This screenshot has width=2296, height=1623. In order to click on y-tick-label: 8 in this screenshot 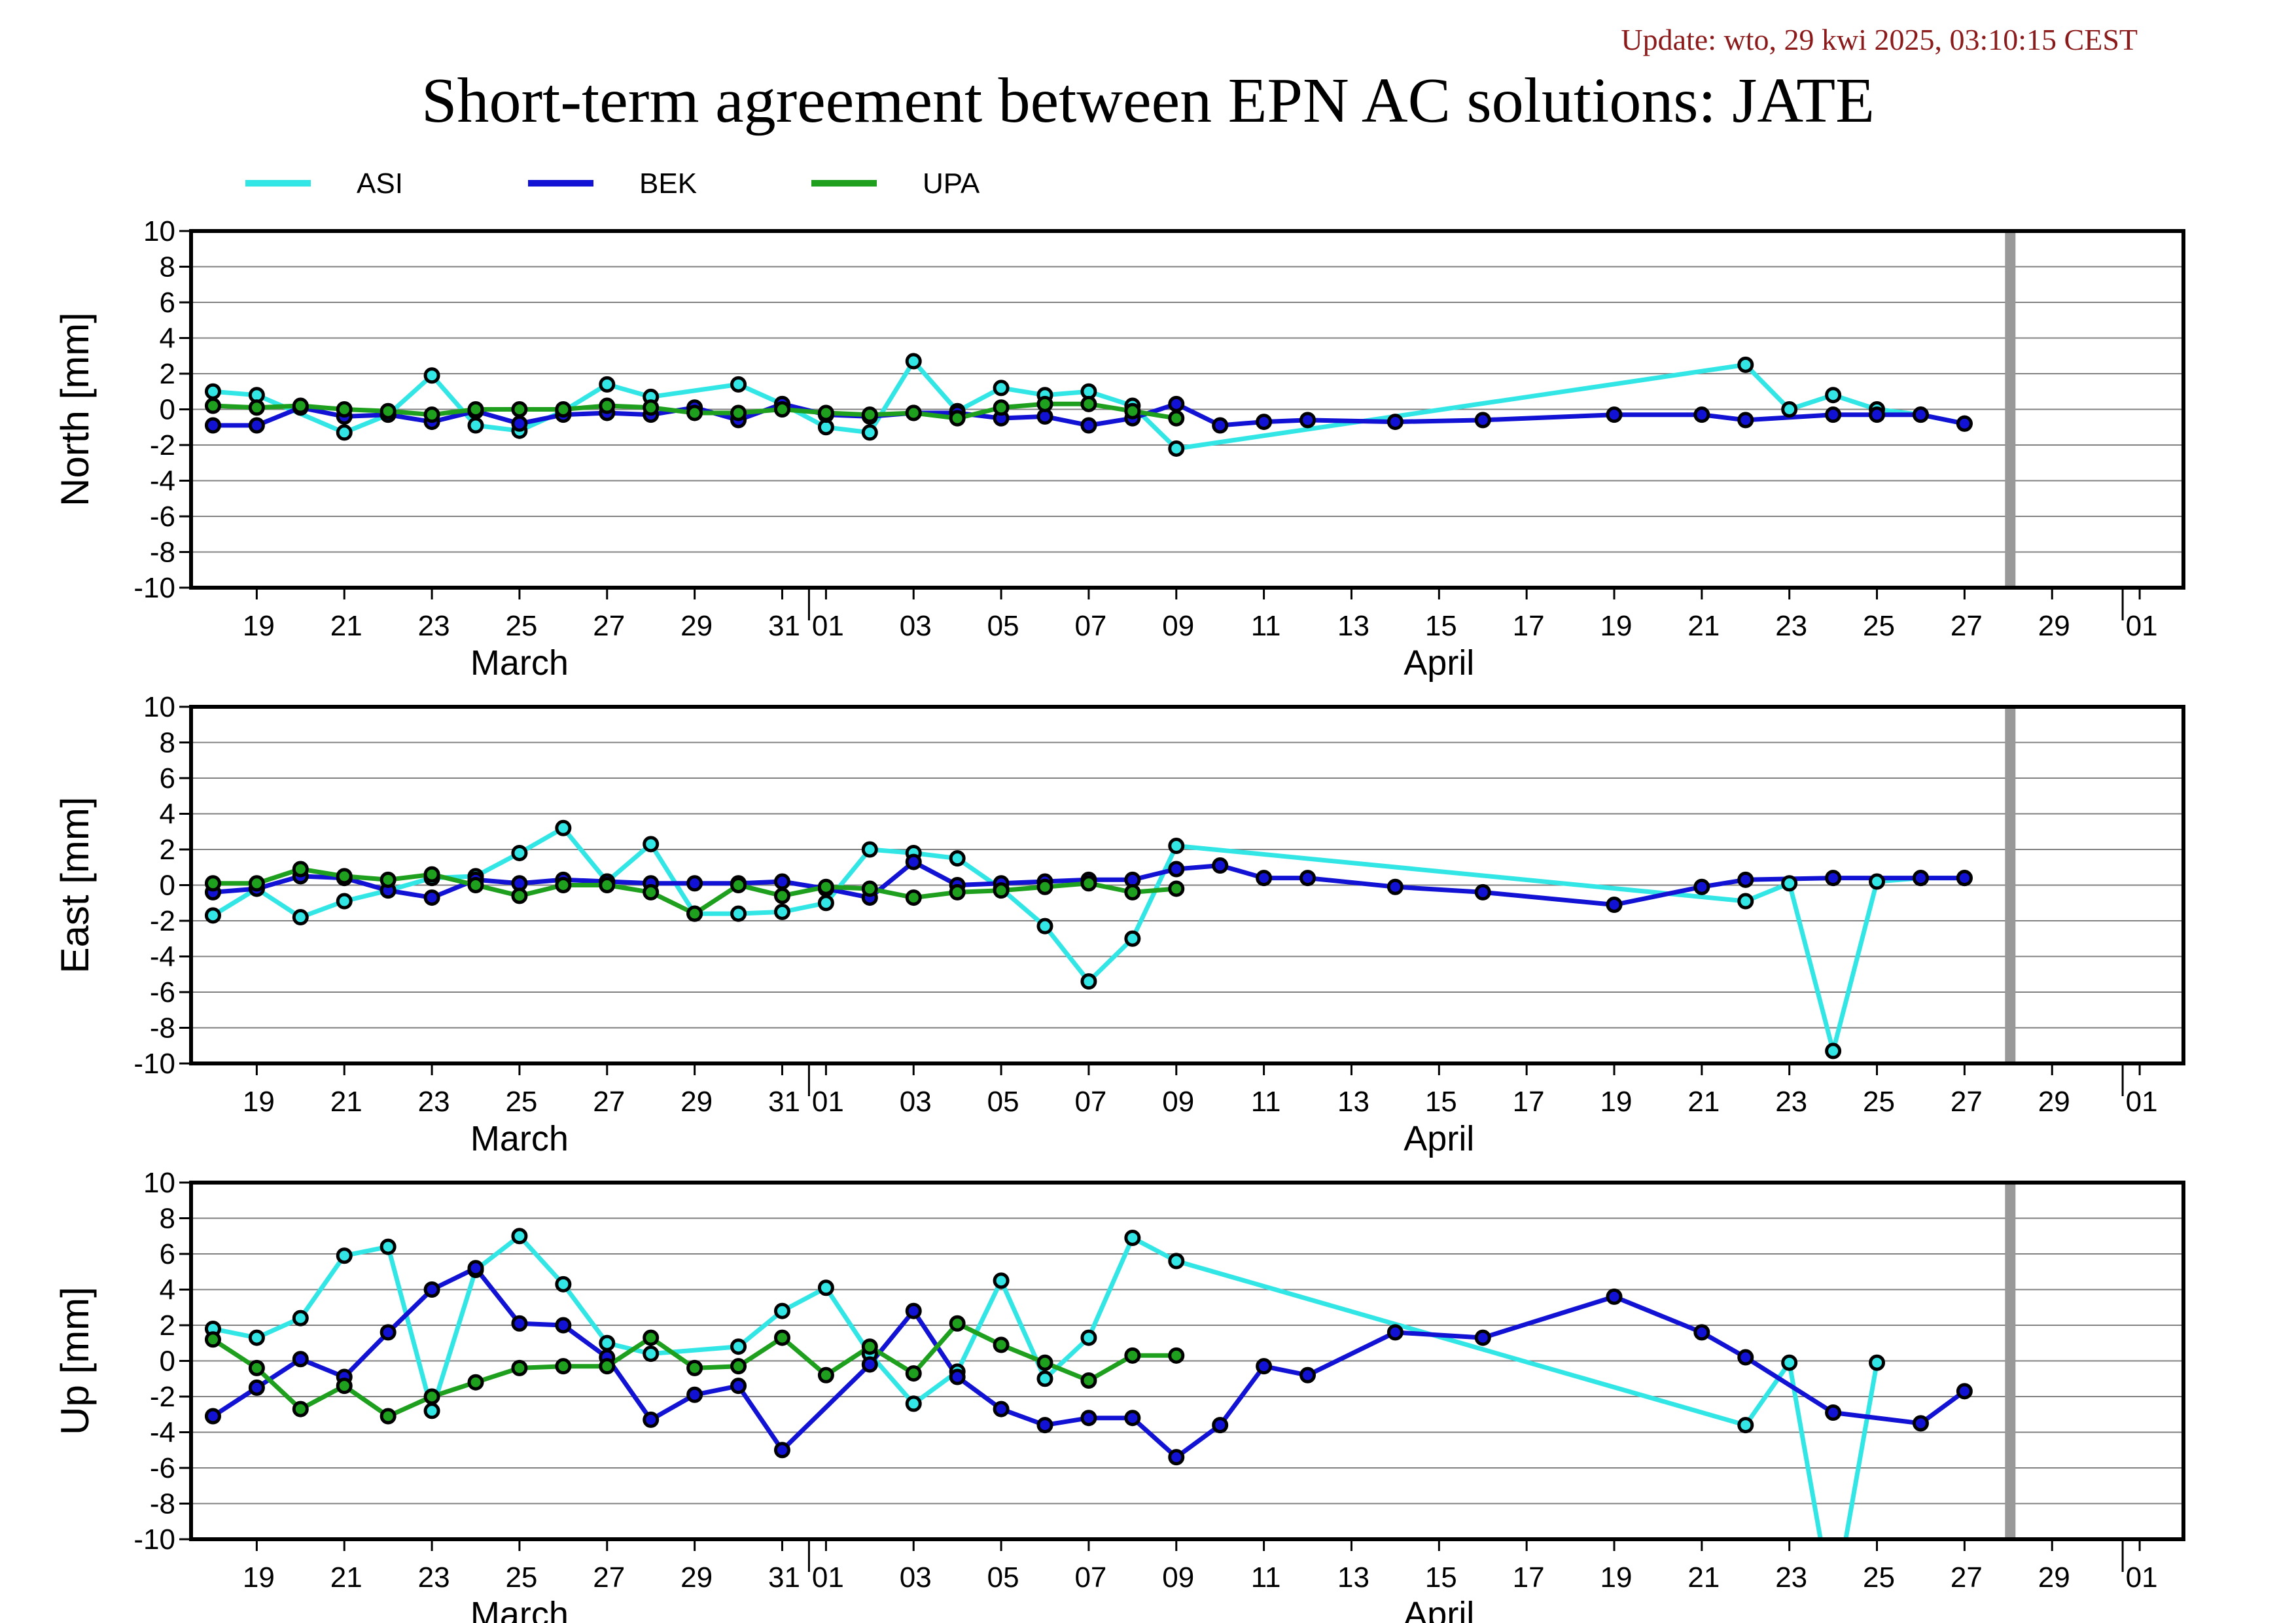, I will do `click(167, 1219)`.